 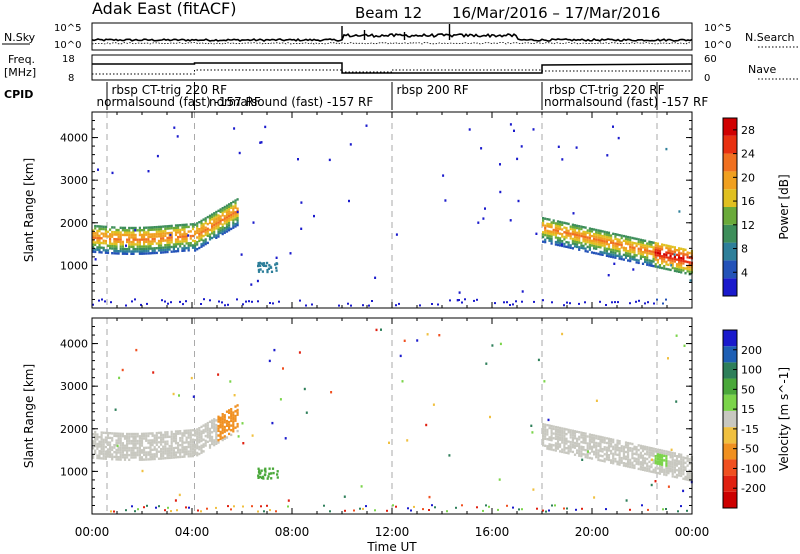 I want to click on colorbar-tick-label: 4, so click(x=744, y=272).